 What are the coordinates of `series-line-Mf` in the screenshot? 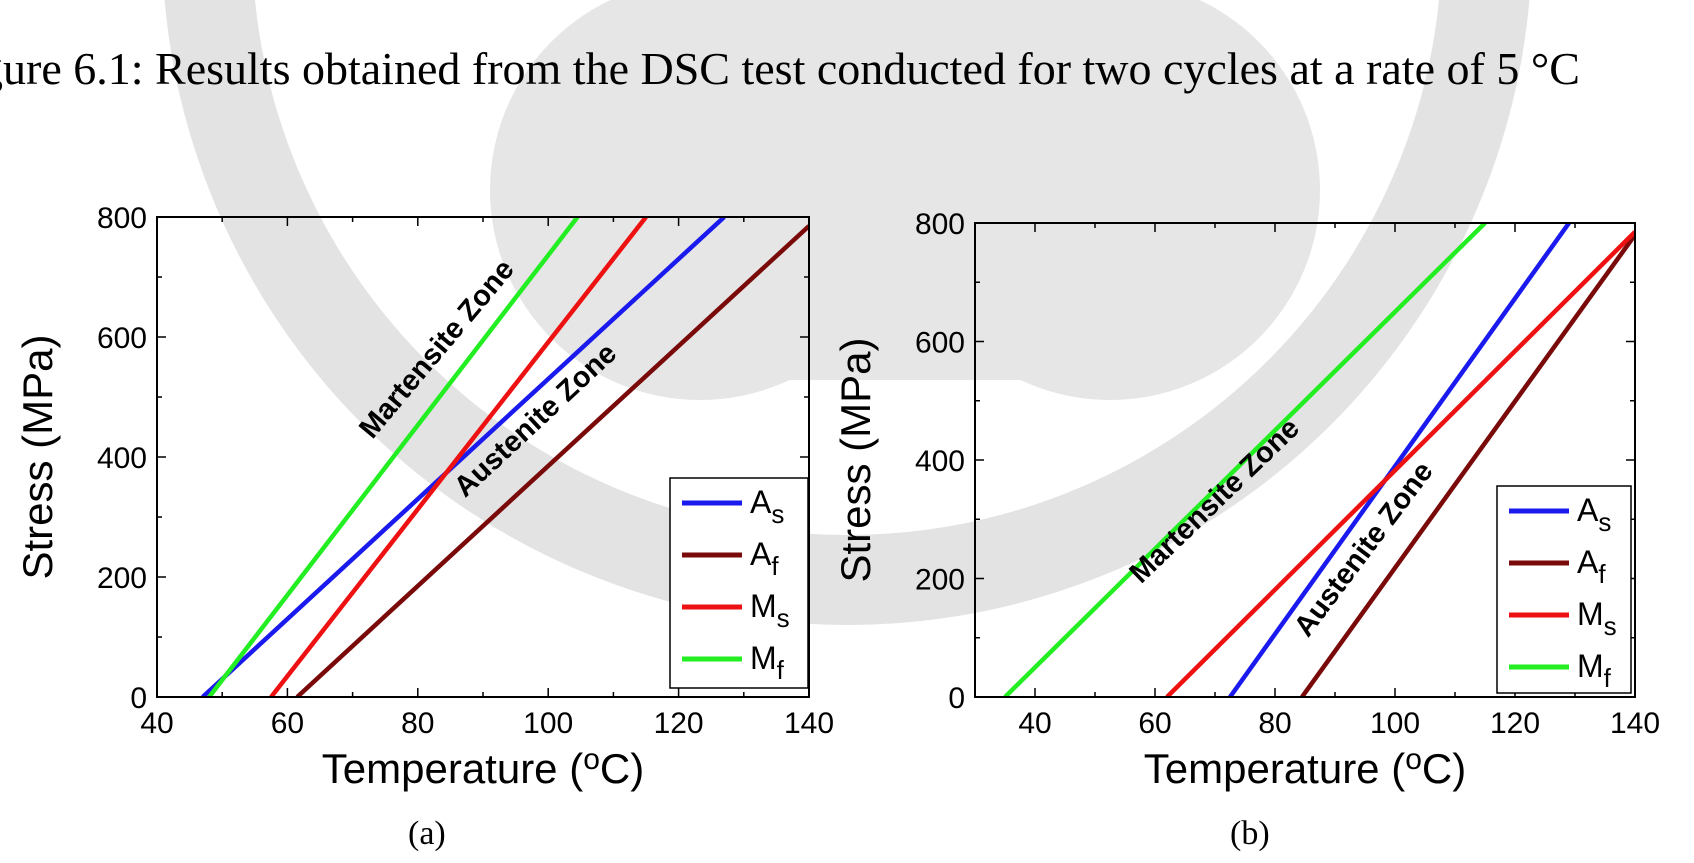 It's located at (393, 457).